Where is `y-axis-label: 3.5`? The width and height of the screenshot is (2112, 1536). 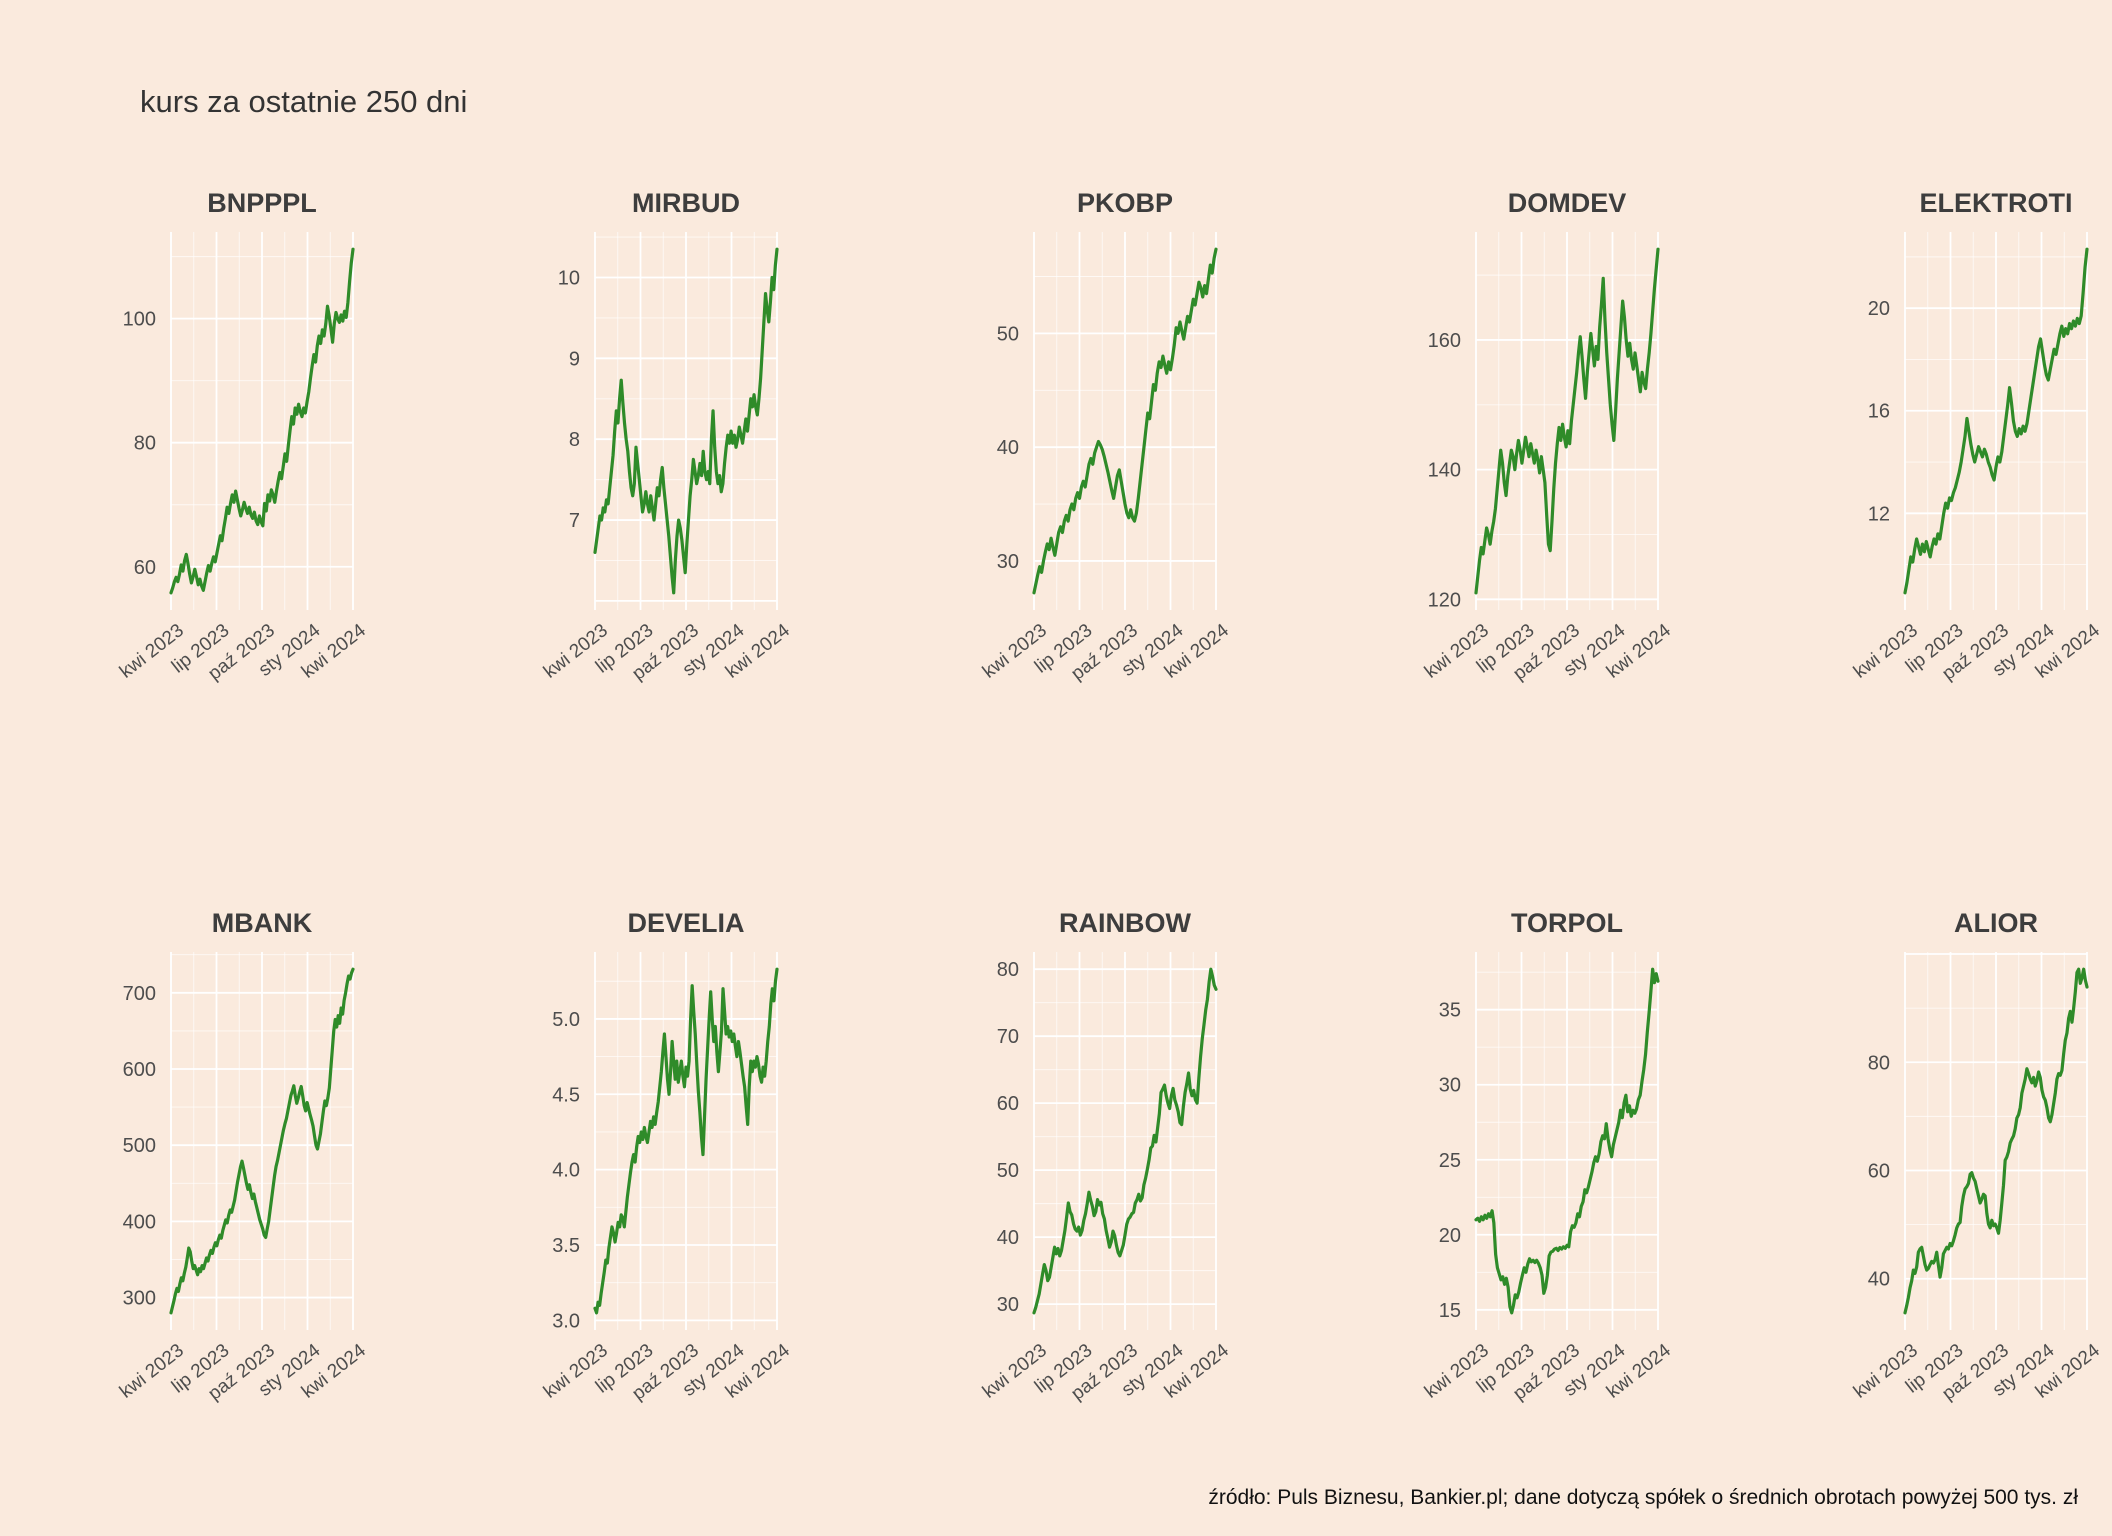 y-axis-label: 3.5 is located at coordinates (566, 1246).